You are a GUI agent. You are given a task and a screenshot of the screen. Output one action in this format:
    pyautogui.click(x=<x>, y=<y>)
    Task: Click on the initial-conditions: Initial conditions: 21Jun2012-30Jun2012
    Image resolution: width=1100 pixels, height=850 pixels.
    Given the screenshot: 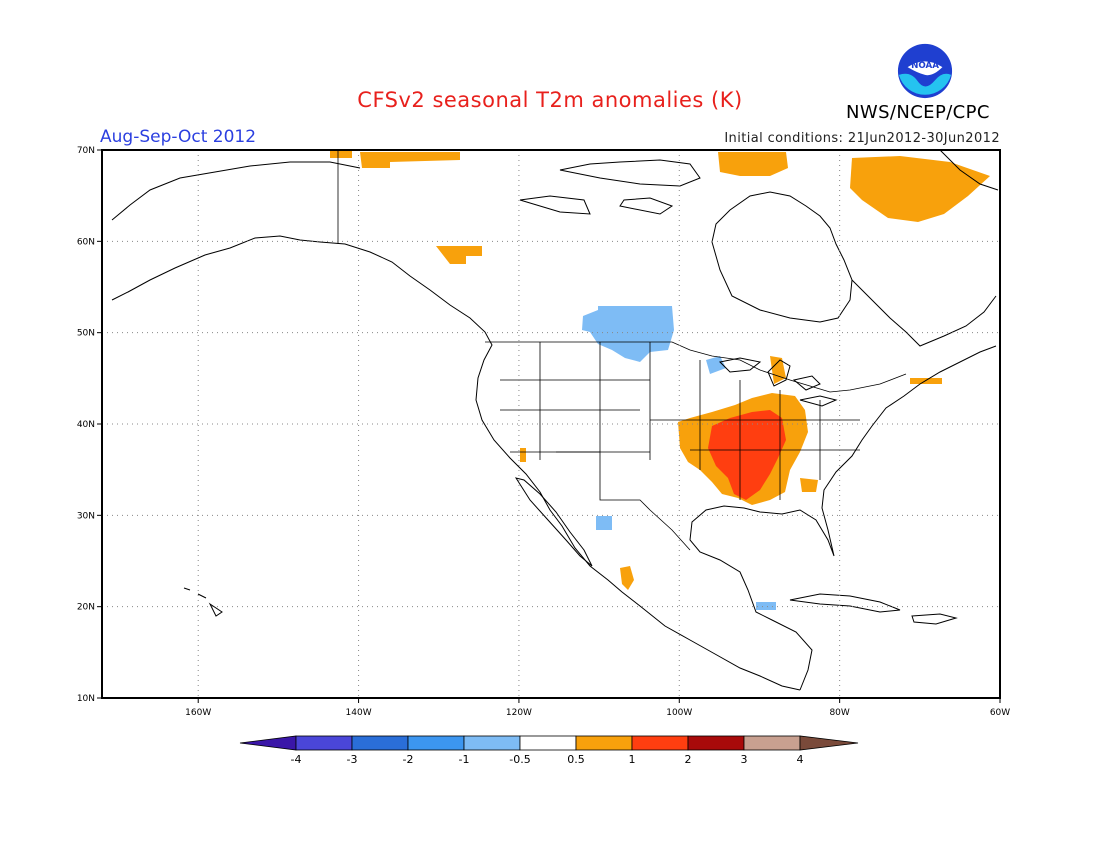 What is the action you would take?
    pyautogui.click(x=862, y=138)
    